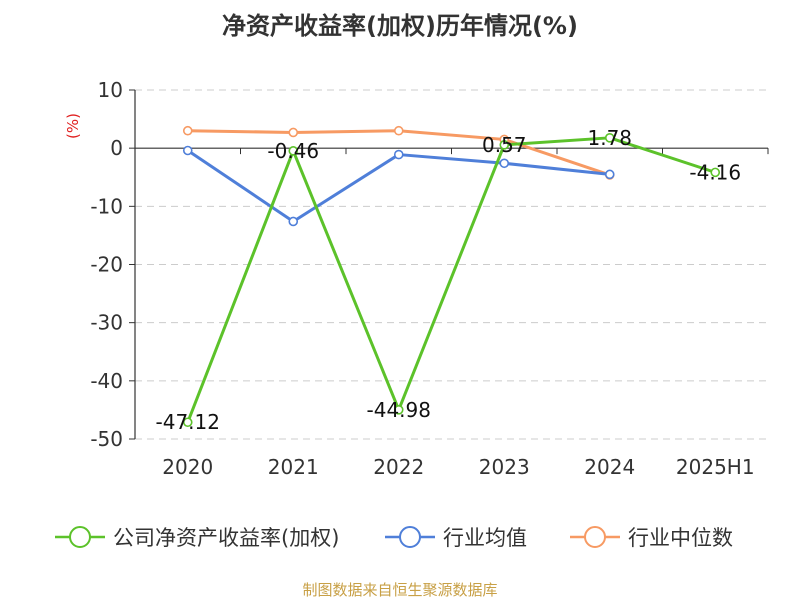  I want to click on y-tick-label: -30, so click(106, 323).